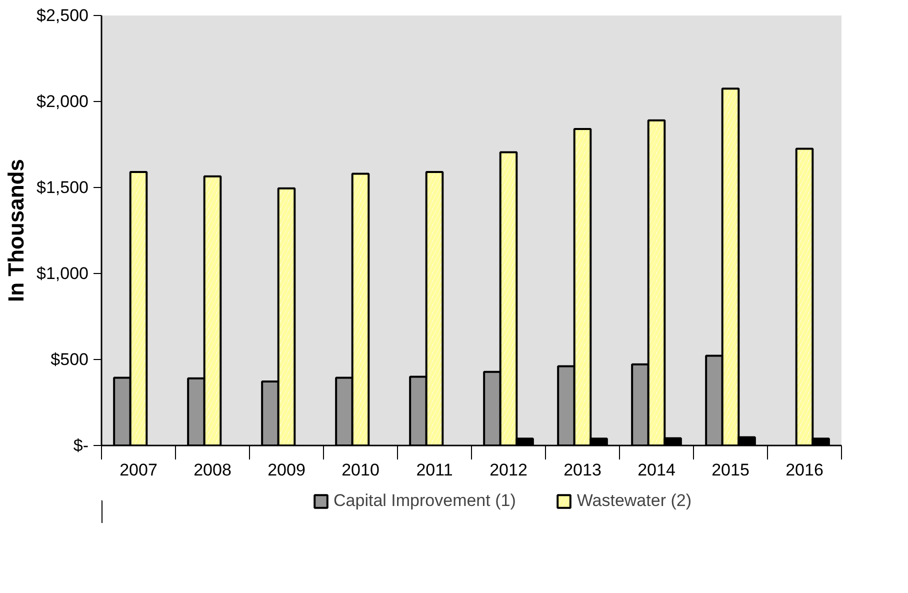 This screenshot has height=593, width=908. I want to click on x-tick-label: 2010, so click(361, 470).